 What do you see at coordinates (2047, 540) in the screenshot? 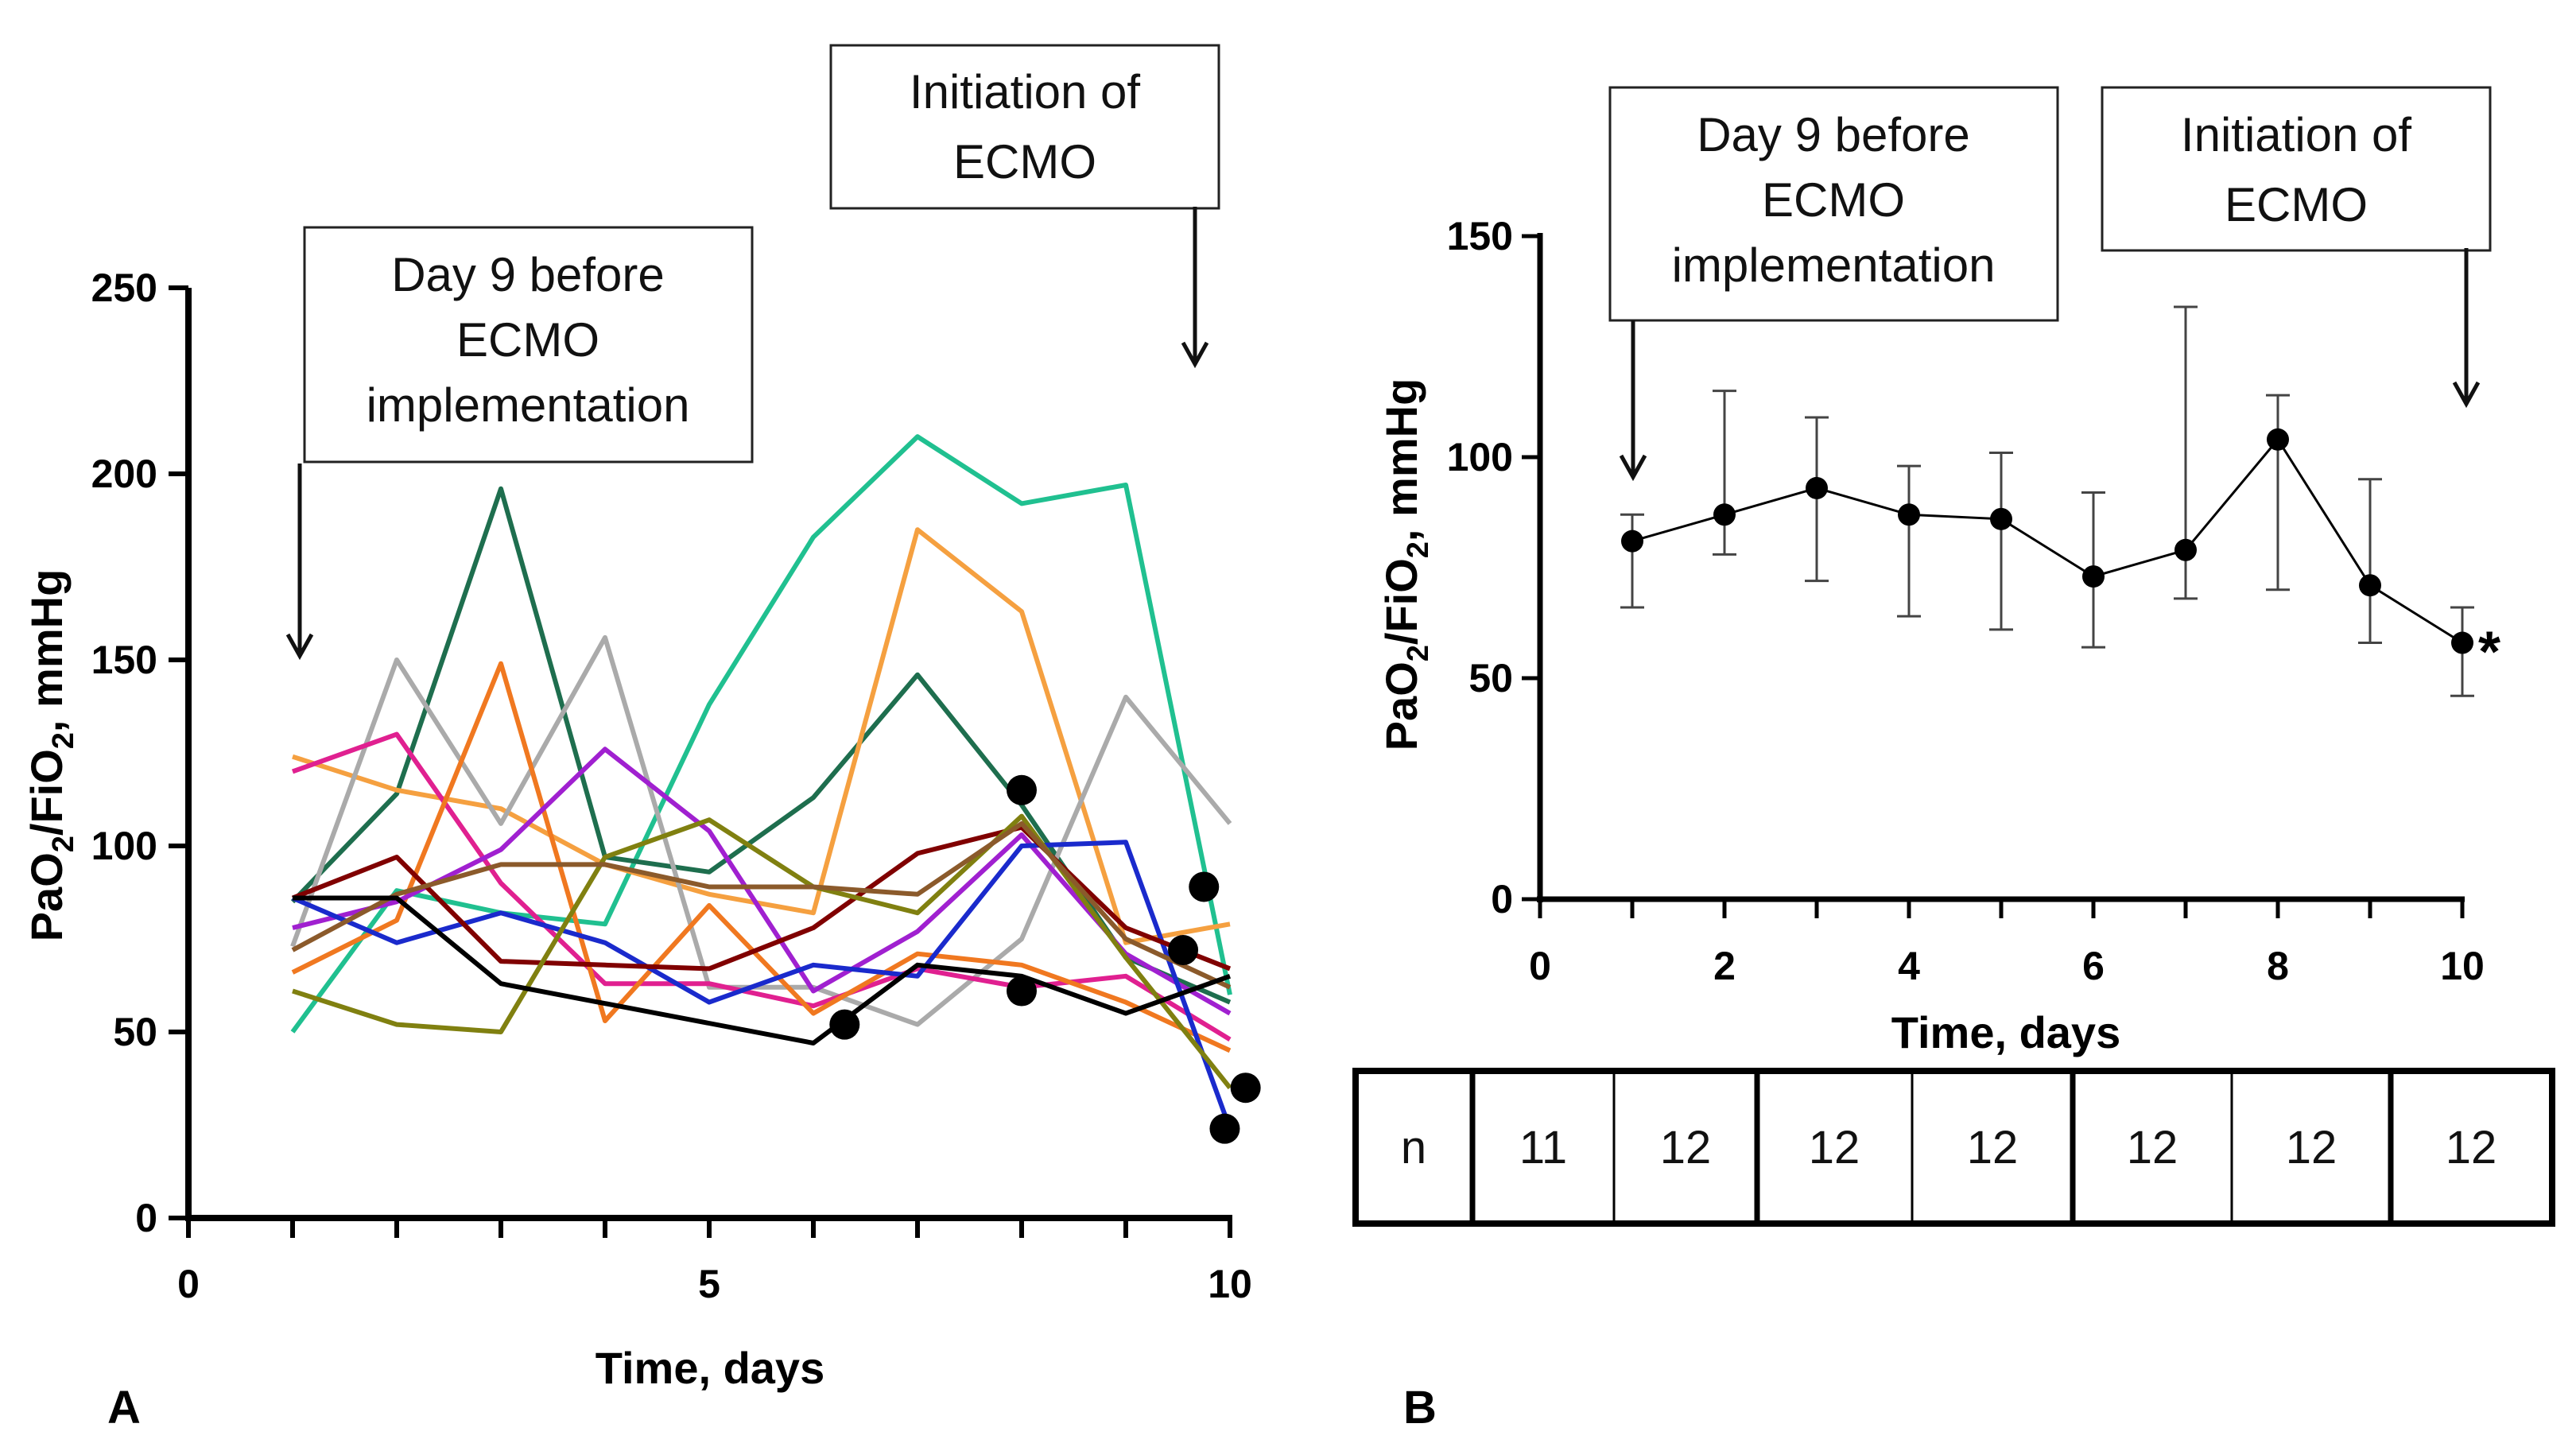
I see `panel-b-series-line-median` at bounding box center [2047, 540].